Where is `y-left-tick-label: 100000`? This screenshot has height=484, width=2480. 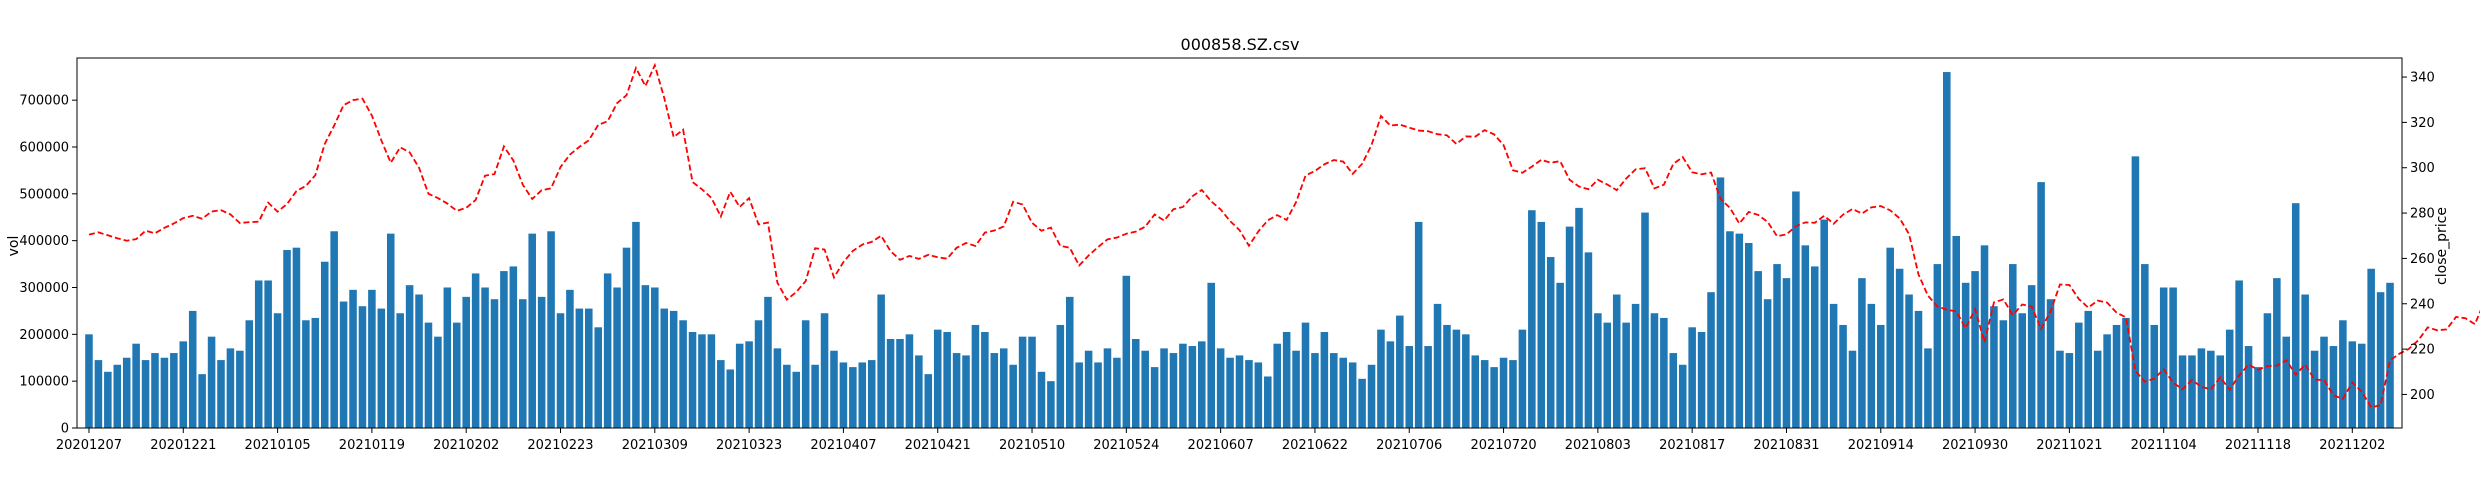
y-left-tick-label: 100000 is located at coordinates (44, 382).